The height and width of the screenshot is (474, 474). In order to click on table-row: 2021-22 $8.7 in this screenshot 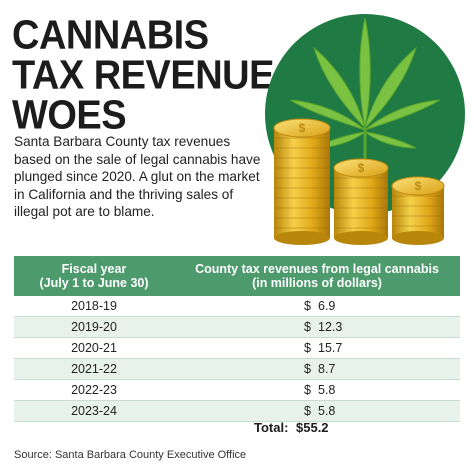, I will do `click(237, 369)`.